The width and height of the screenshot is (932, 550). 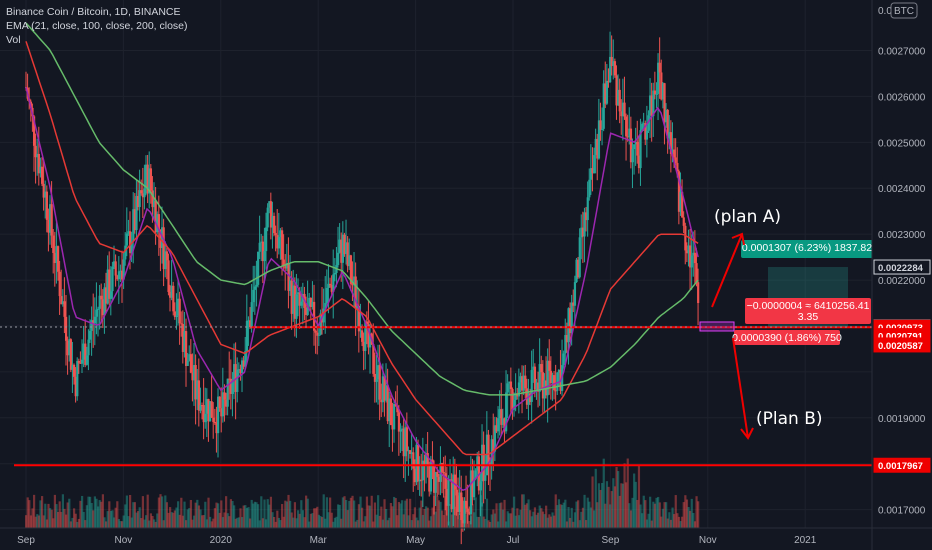 What do you see at coordinates (902, 419) in the screenshot?
I see `price-tick-label: 0.0019000` at bounding box center [902, 419].